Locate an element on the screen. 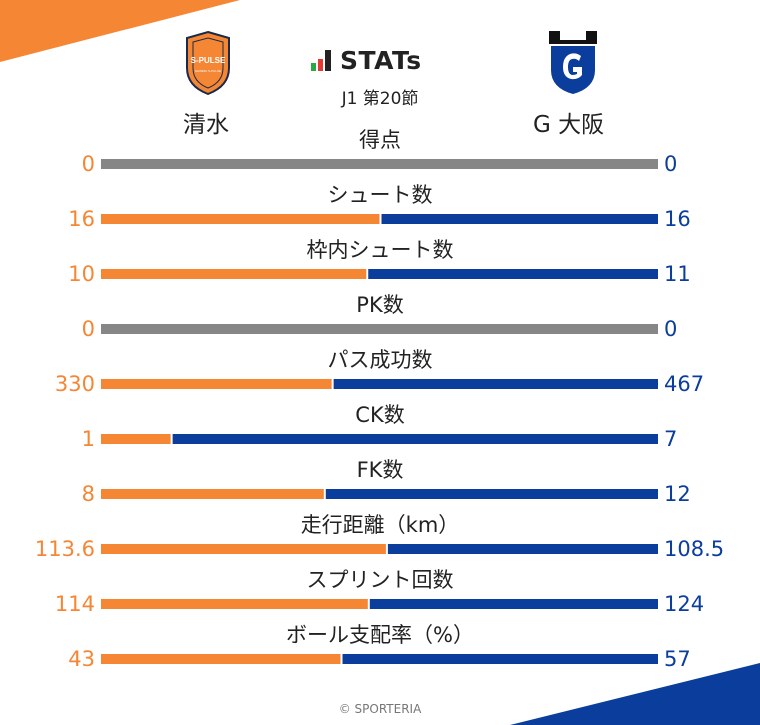  home-crest-subtext: SHIMIZU S-PULSE is located at coordinates (208, 71).